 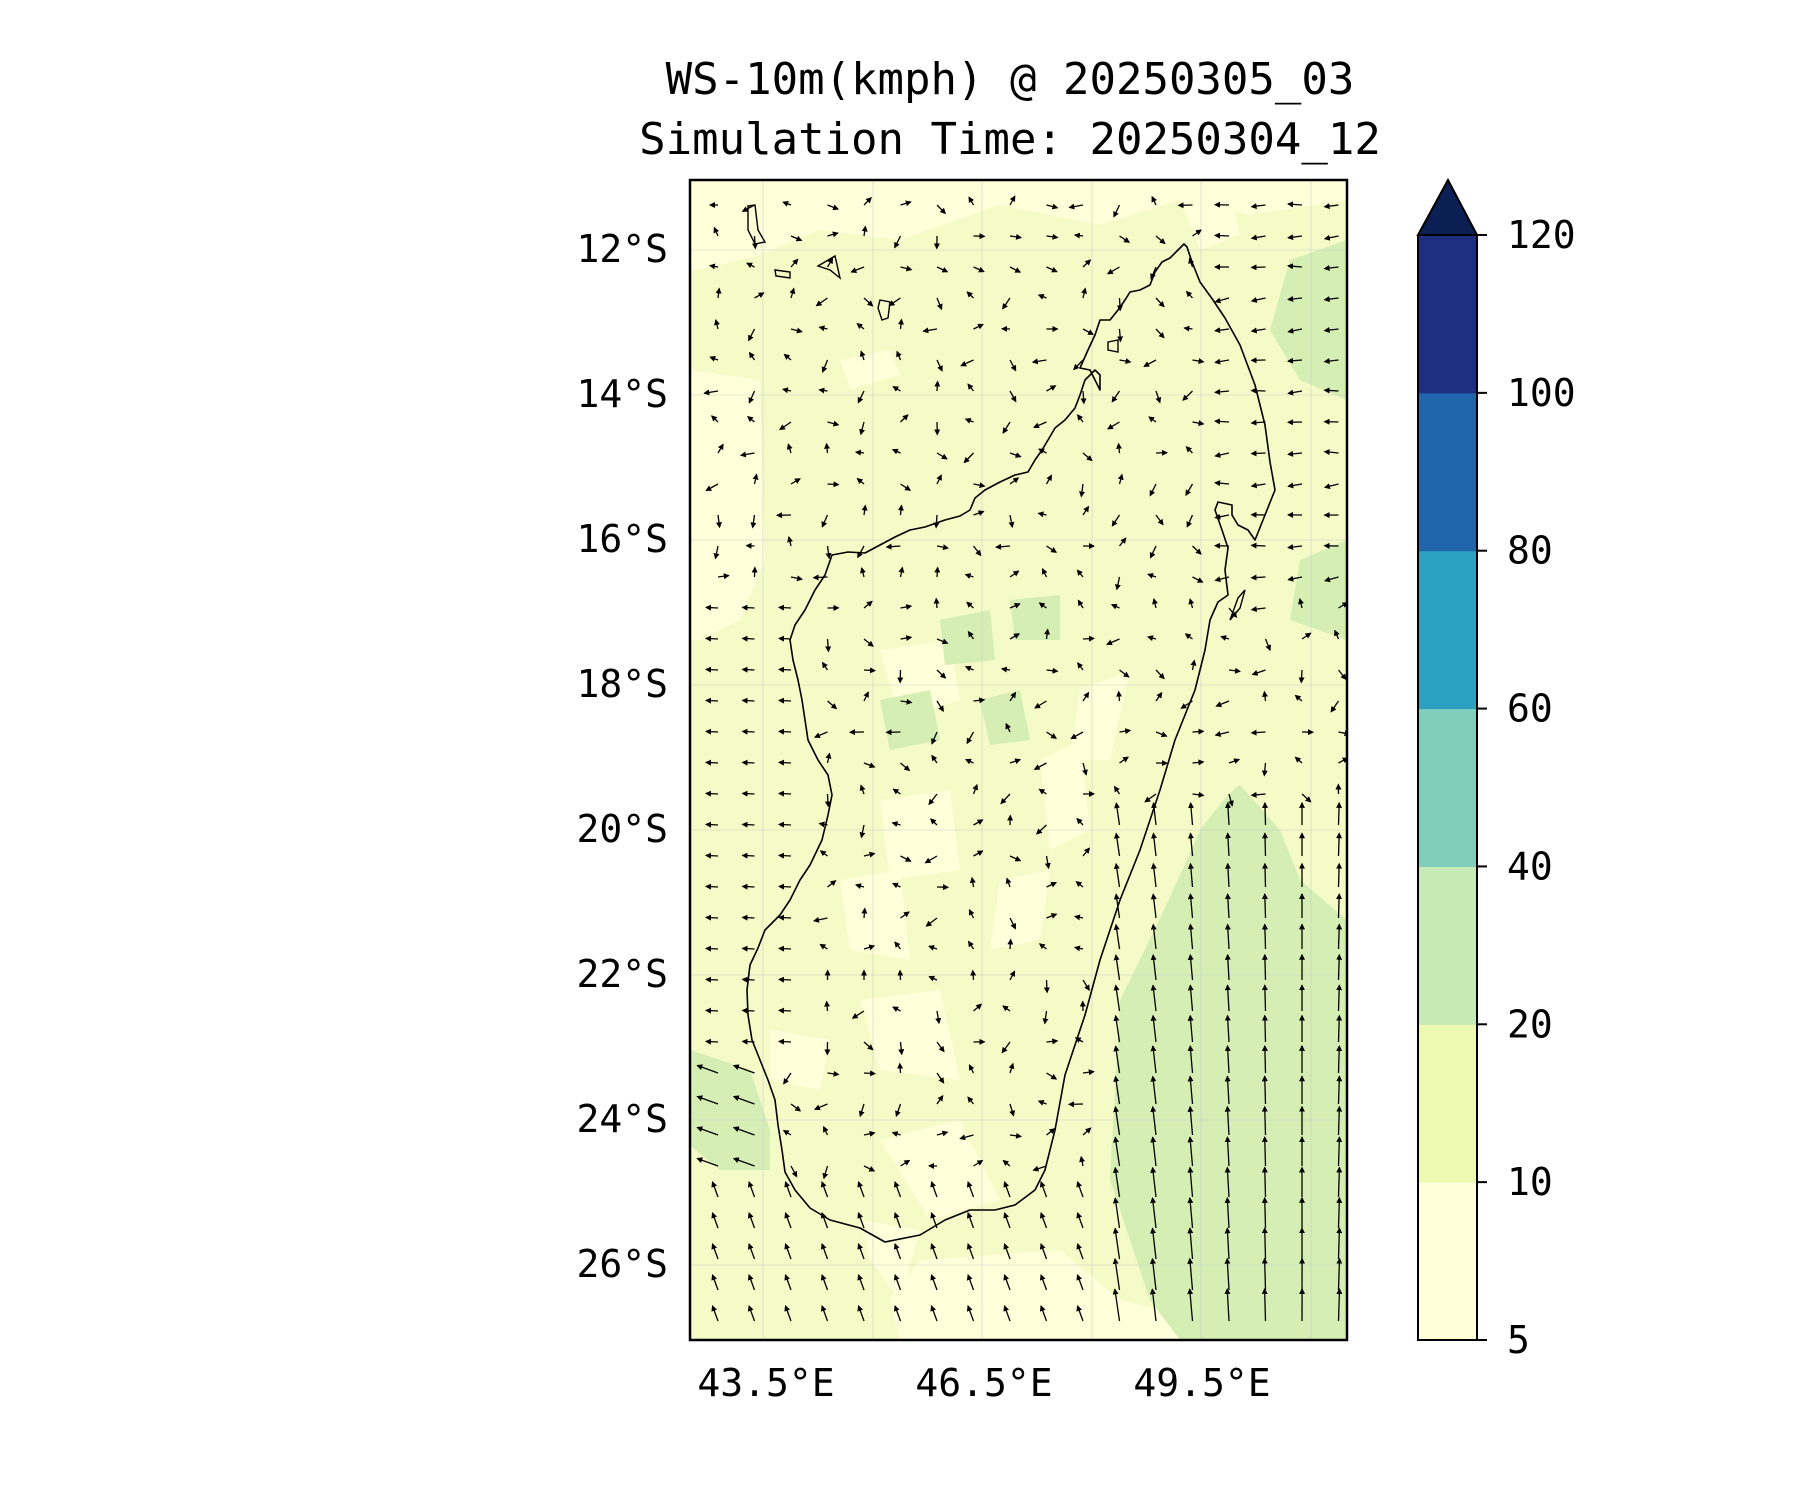 What do you see at coordinates (983, 1383) in the screenshot?
I see `lon-label-46-5e: 46.5°E` at bounding box center [983, 1383].